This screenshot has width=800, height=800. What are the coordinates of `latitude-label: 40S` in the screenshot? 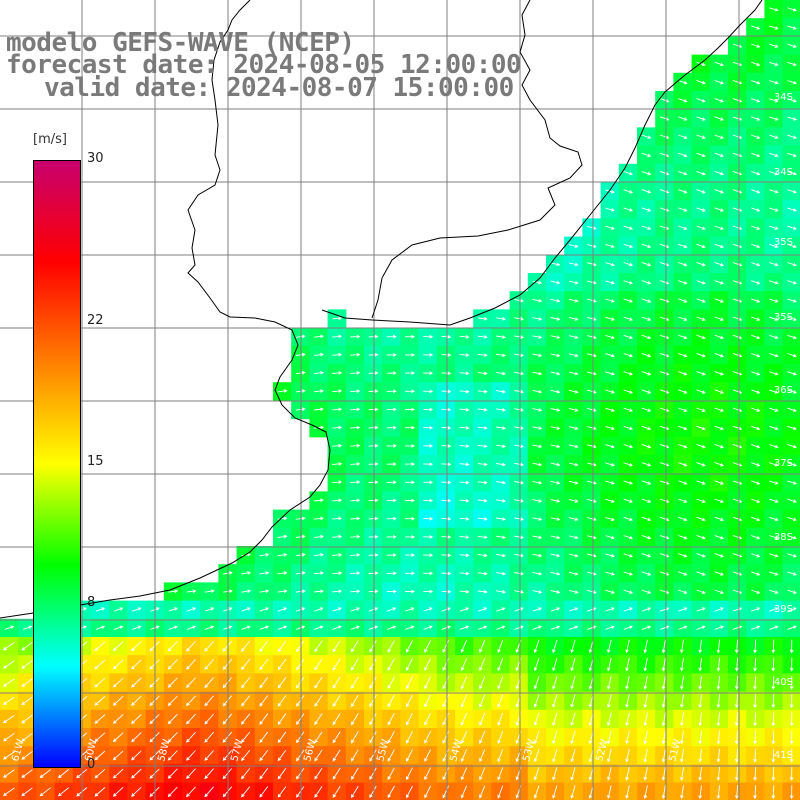 It's located at (783, 682).